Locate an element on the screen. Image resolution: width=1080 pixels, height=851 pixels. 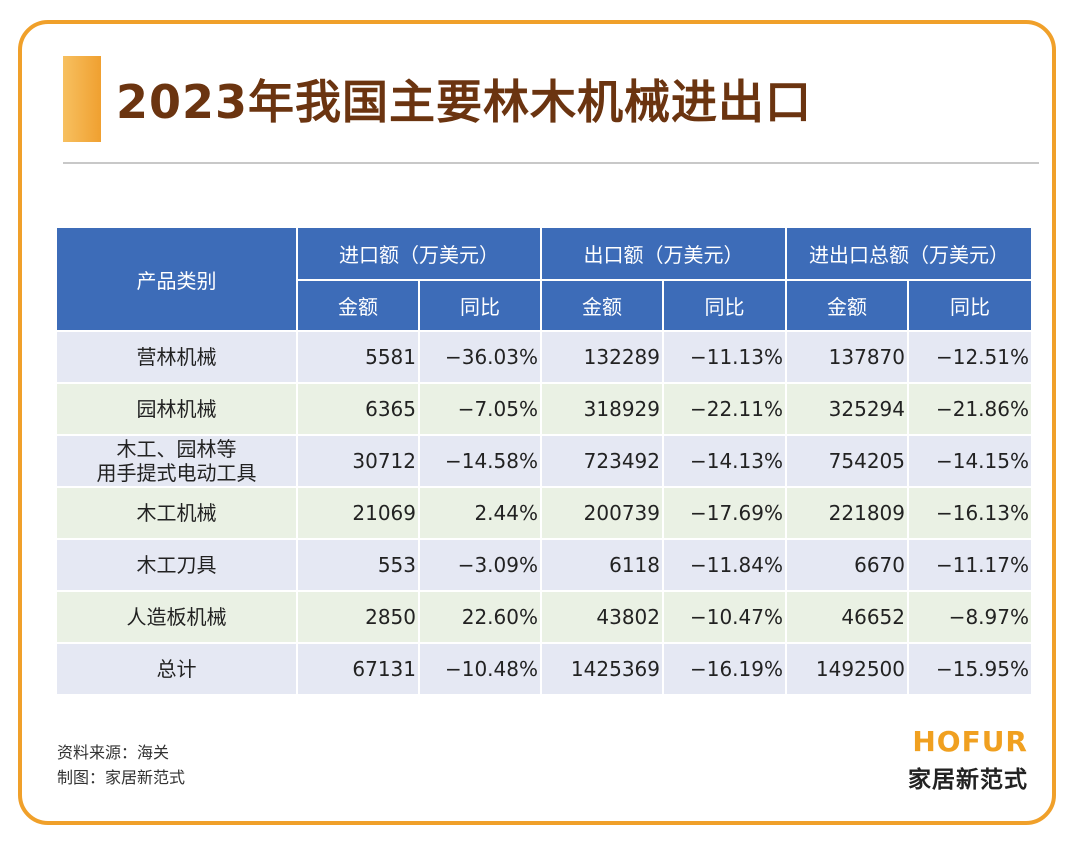
author-text: 制图：家居新范式 is located at coordinates (121, 777).